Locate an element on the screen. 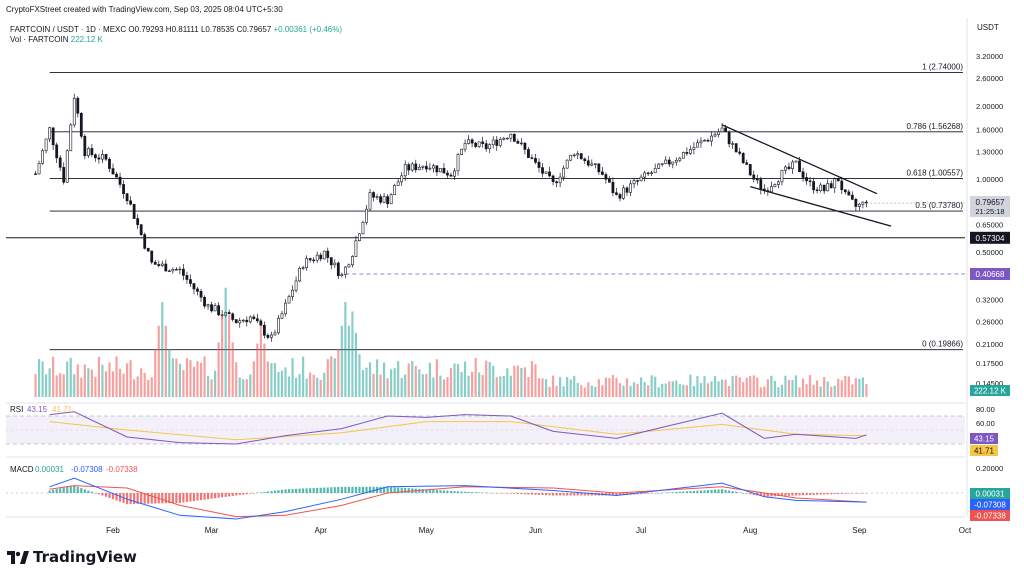 The height and width of the screenshot is (577, 1024). rsi-ma-tag-label: 41.71 is located at coordinates (984, 451).